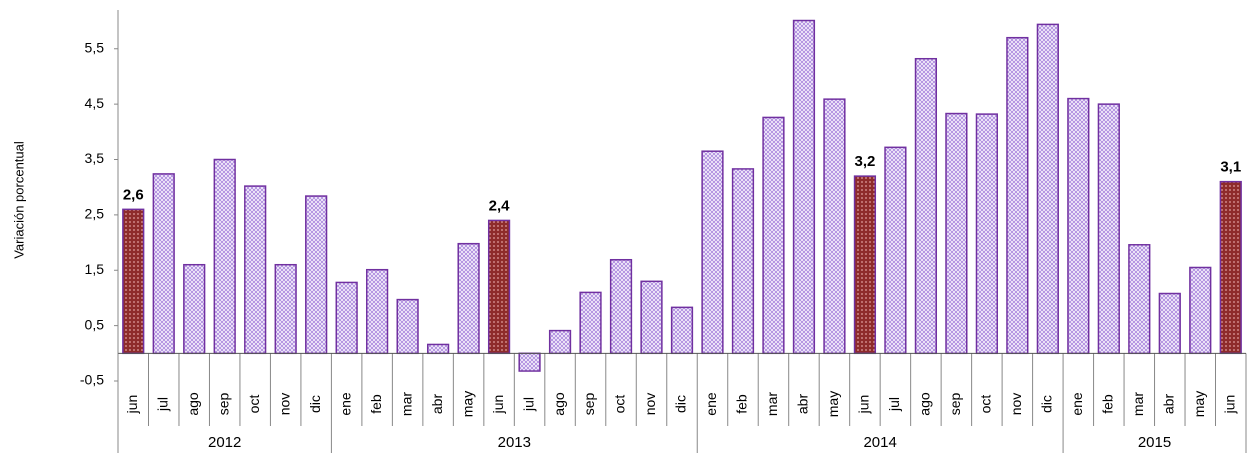  Describe the element at coordinates (18, 200) in the screenshot. I see `y-axis-label: Variación porcentual` at that location.